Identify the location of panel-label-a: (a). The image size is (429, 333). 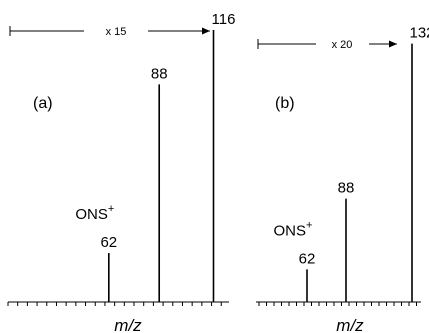
(43, 103).